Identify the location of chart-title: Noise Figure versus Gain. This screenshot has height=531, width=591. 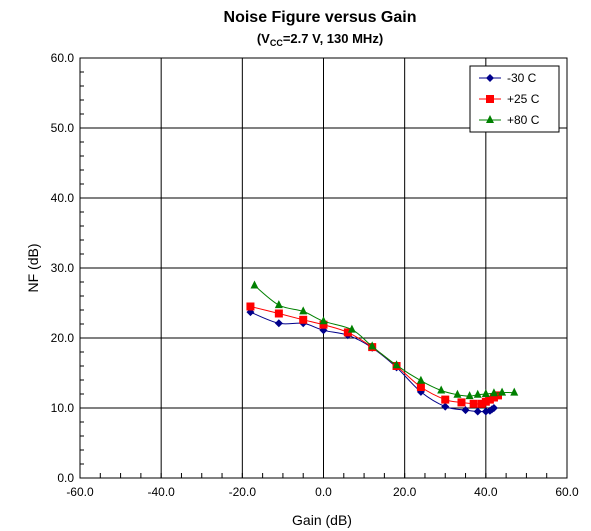
(320, 17).